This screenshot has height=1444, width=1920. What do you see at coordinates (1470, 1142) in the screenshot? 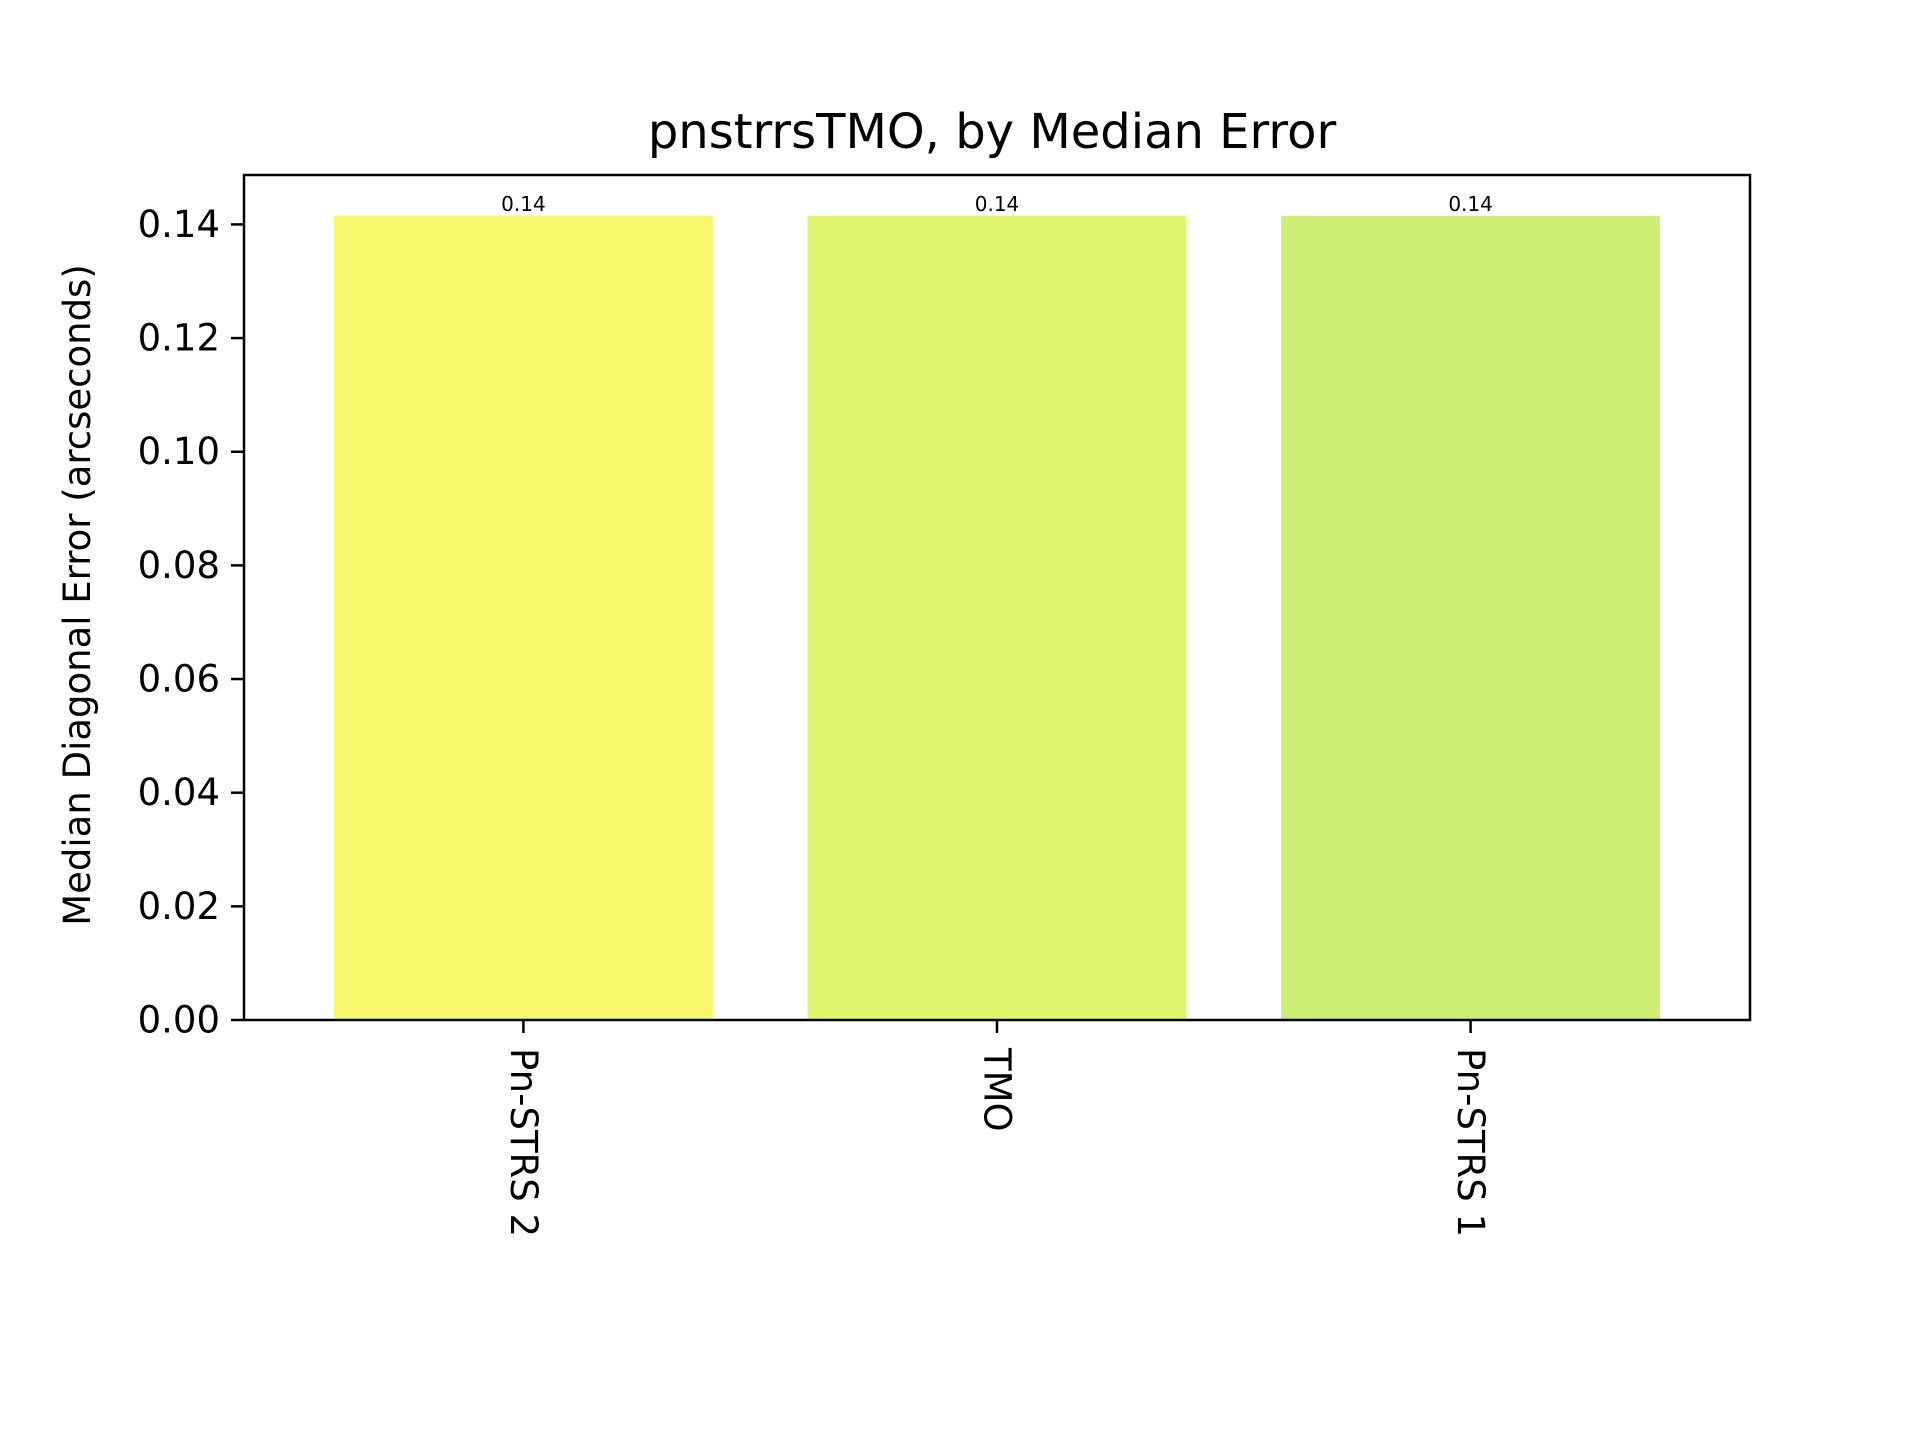
I see `x-tick-label: Pn-STRS 1` at bounding box center [1470, 1142].